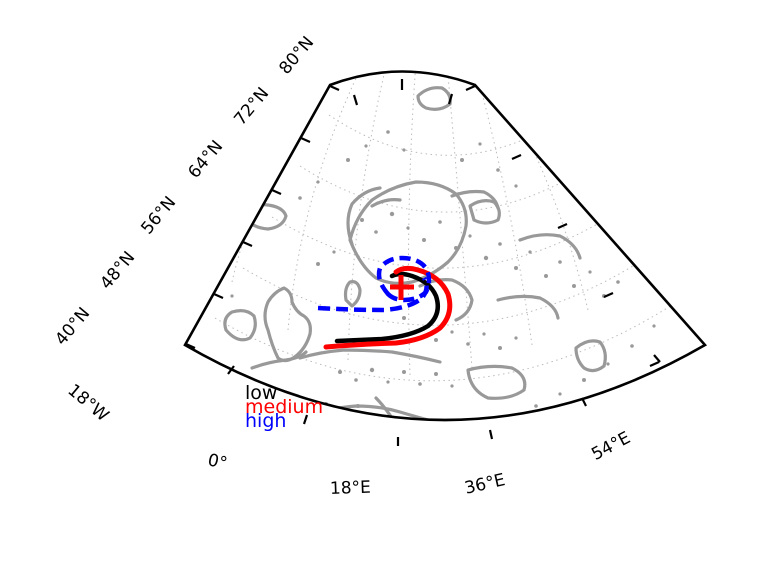 The image size is (778, 583). I want to click on series-high-curve-west, so click(373, 294).